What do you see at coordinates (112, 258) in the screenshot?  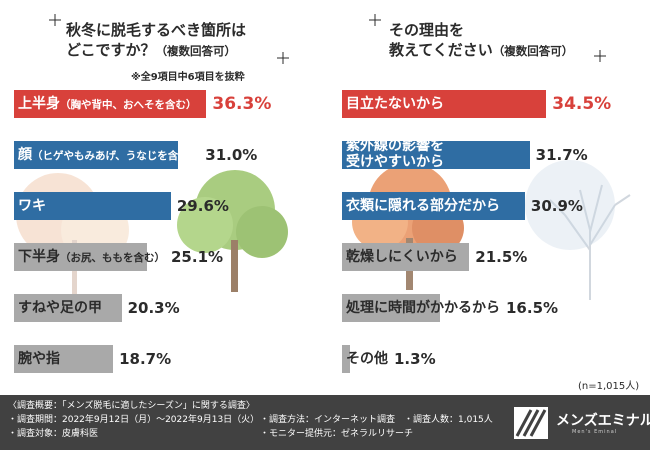 I see `left-bar-label-paren: （お尻、ももを含む）` at bounding box center [112, 258].